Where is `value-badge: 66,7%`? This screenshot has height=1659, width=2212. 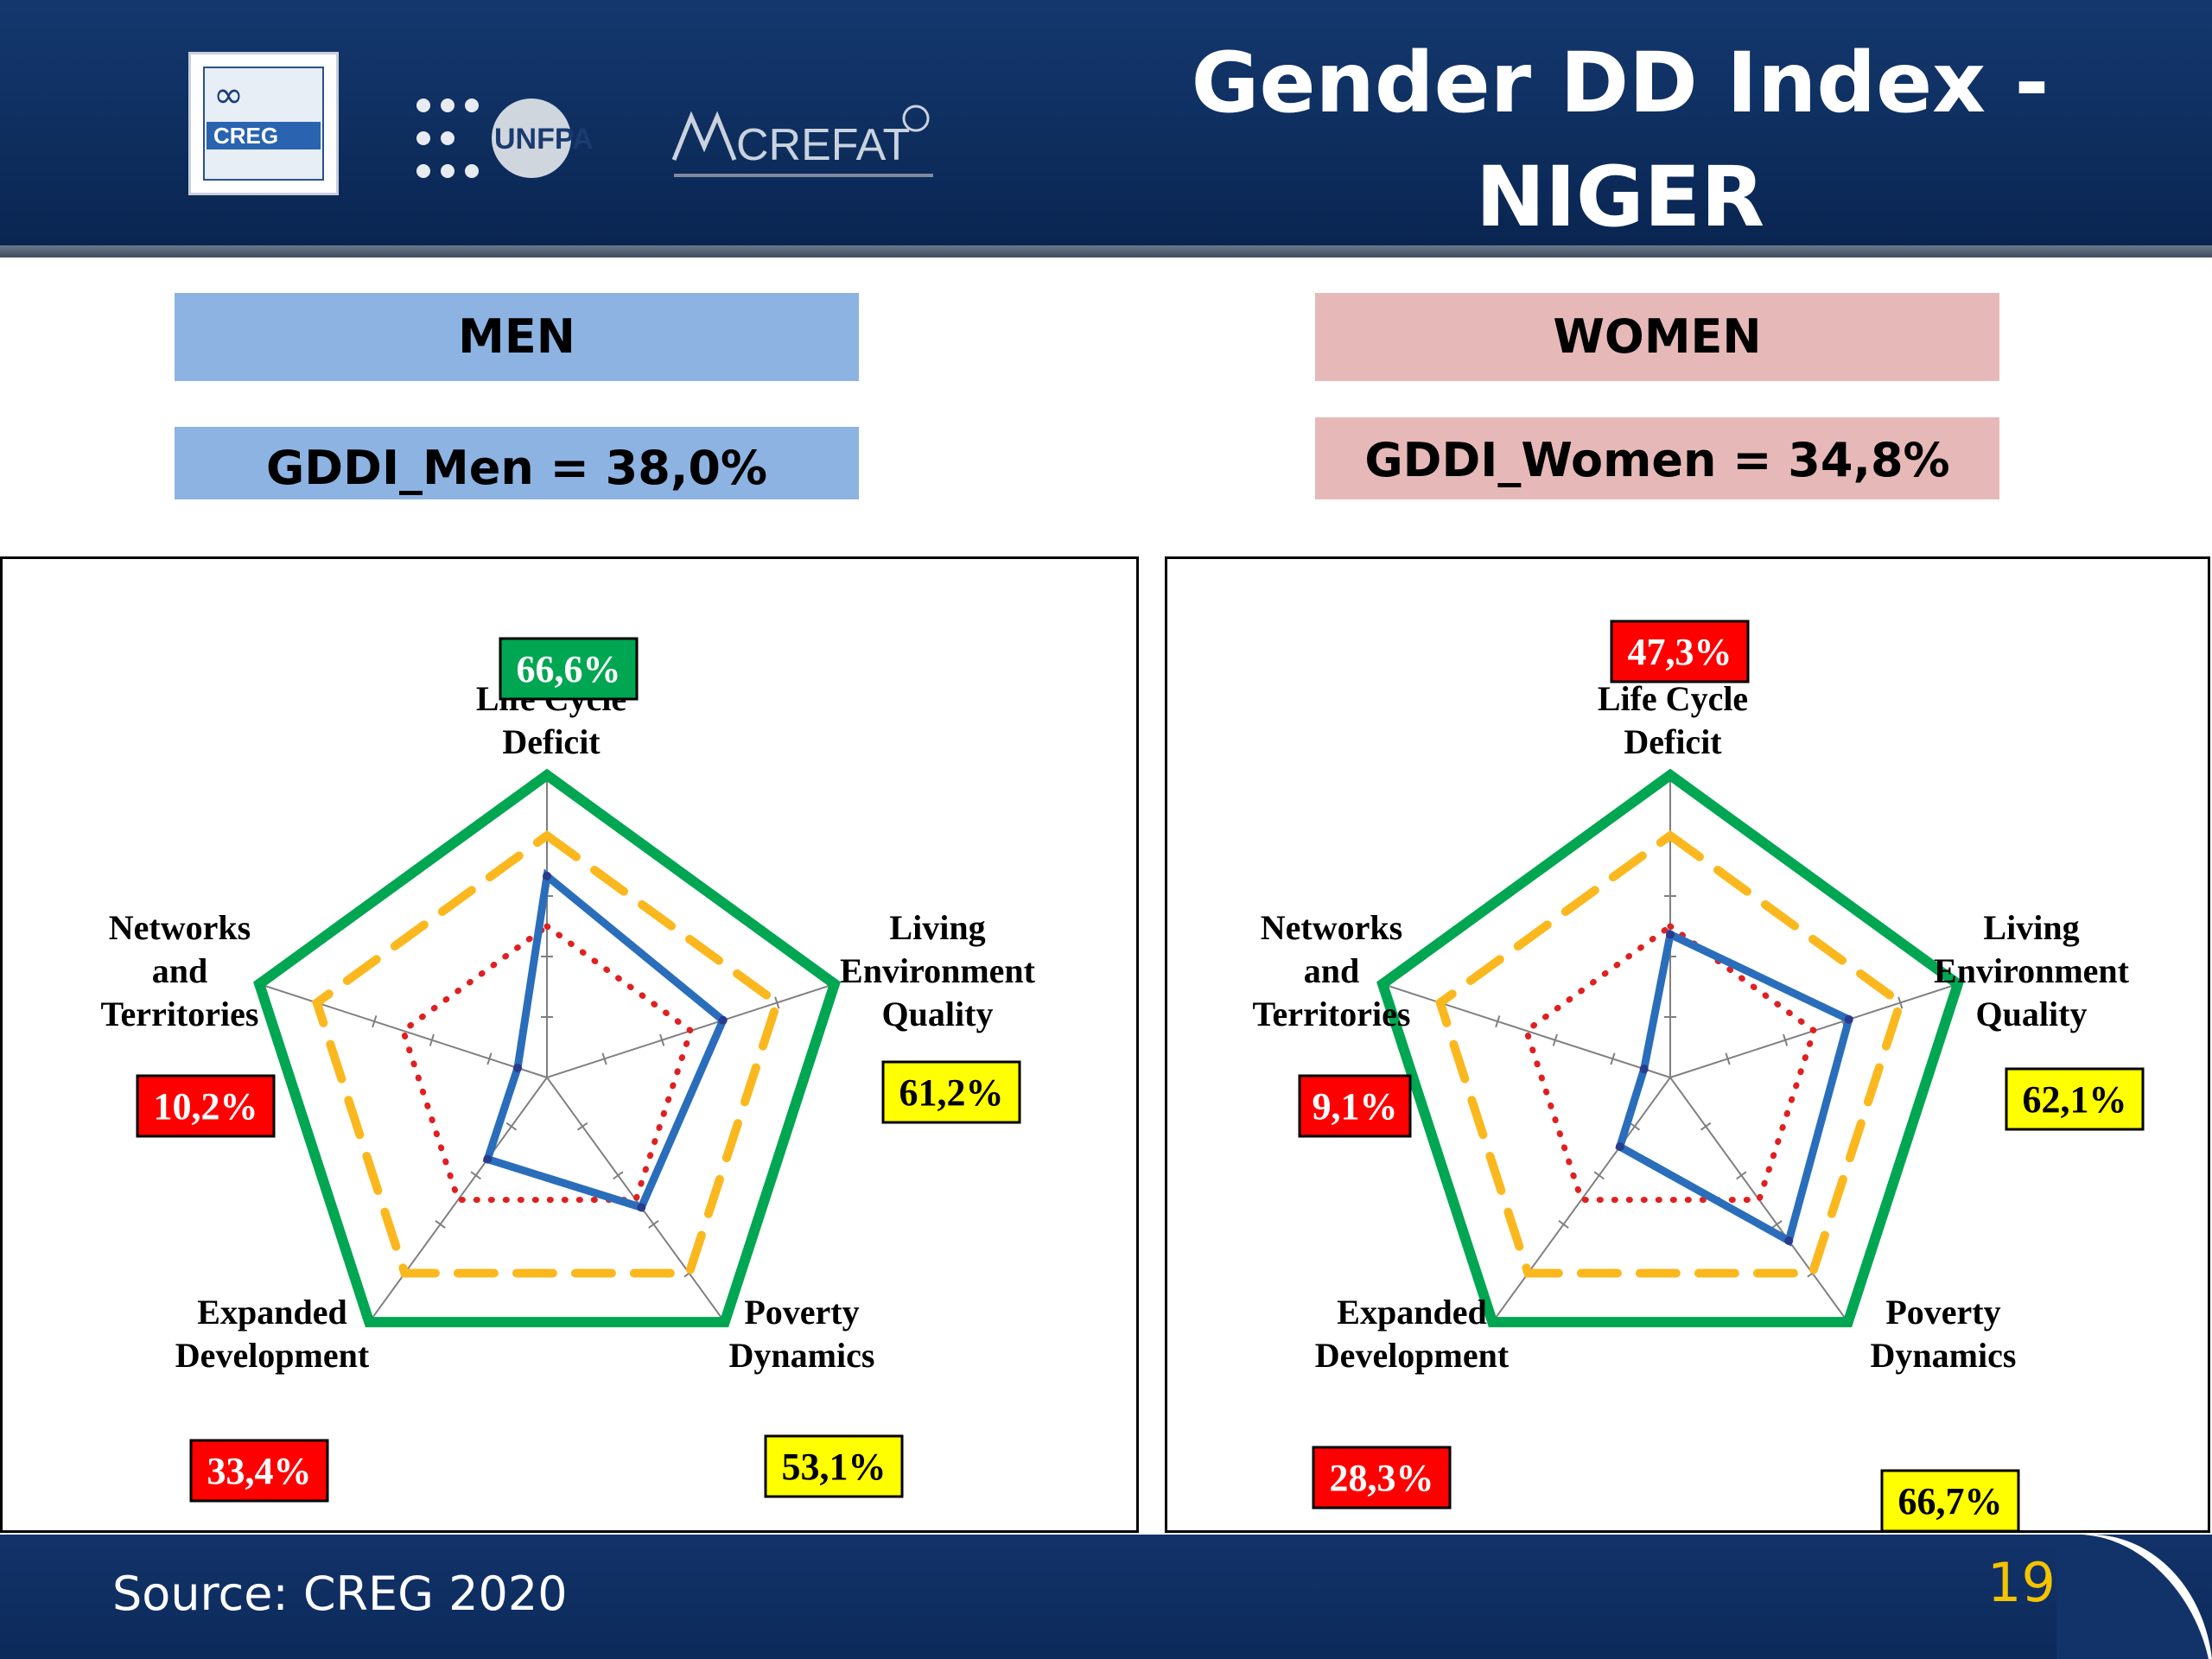 value-badge: 66,7% is located at coordinates (1950, 1499).